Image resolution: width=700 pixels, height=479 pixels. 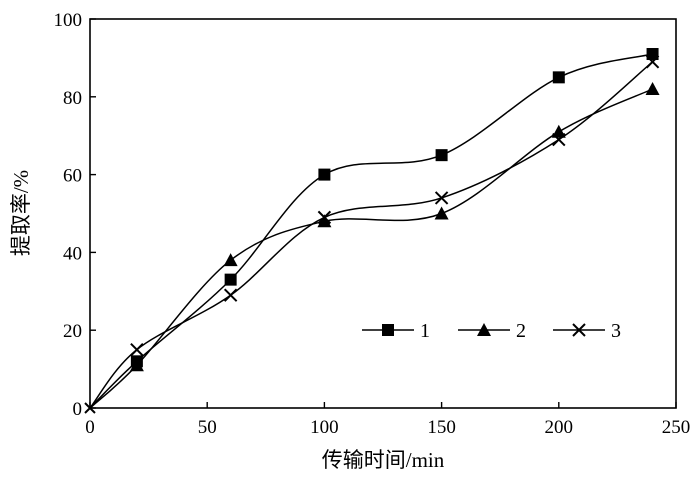 I want to click on legend-item-3: 3, so click(x=587, y=331).